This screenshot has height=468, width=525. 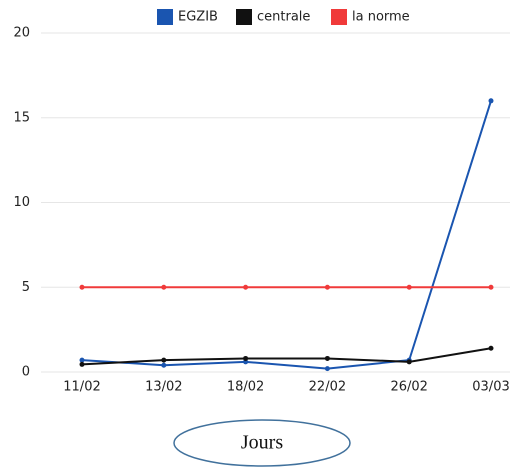 What do you see at coordinates (381, 17) in the screenshot?
I see `legend-label: la norme` at bounding box center [381, 17].